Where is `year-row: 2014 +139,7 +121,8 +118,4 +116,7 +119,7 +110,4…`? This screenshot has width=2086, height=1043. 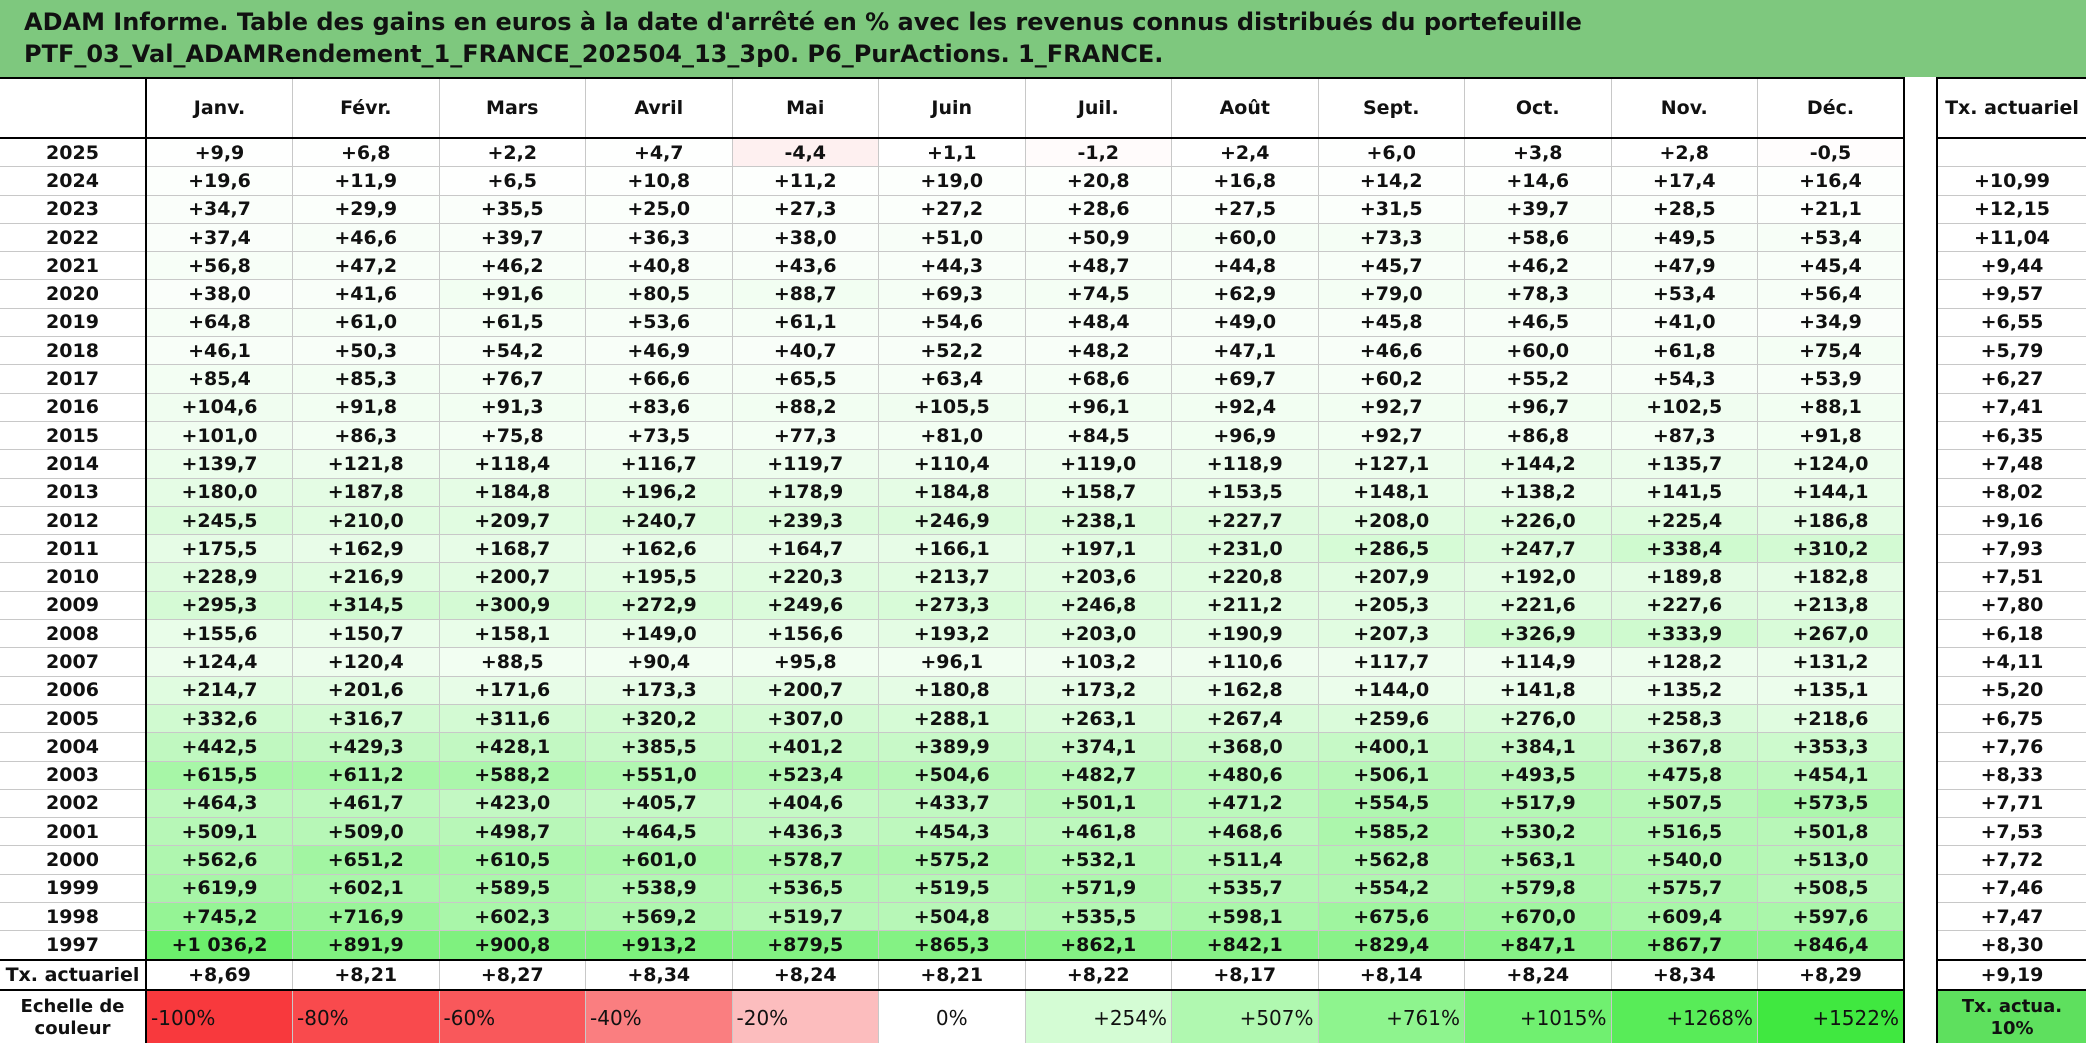 year-row: 2014 +139,7 +121,8 +118,4 +116,7 +119,7 +110,4… is located at coordinates (1043, 464).